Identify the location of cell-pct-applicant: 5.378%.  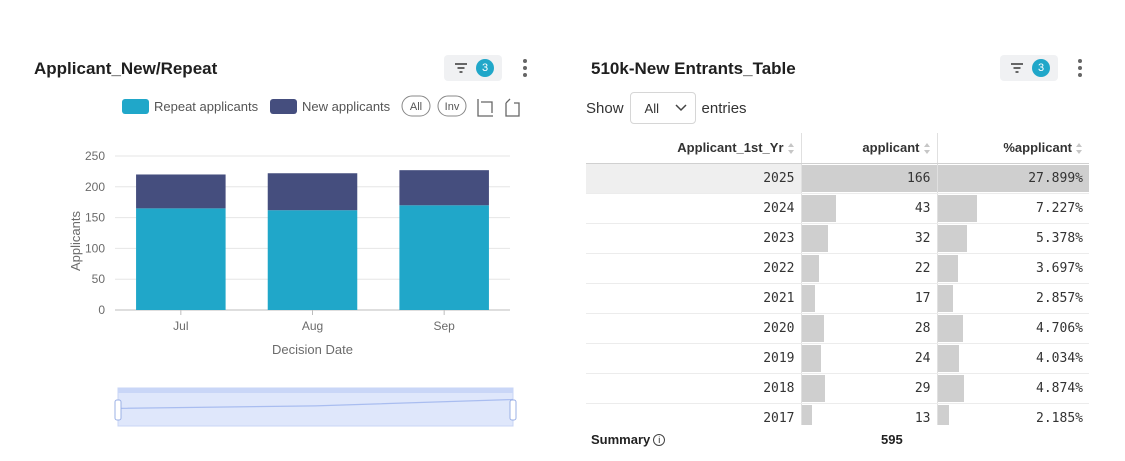
(1012, 238).